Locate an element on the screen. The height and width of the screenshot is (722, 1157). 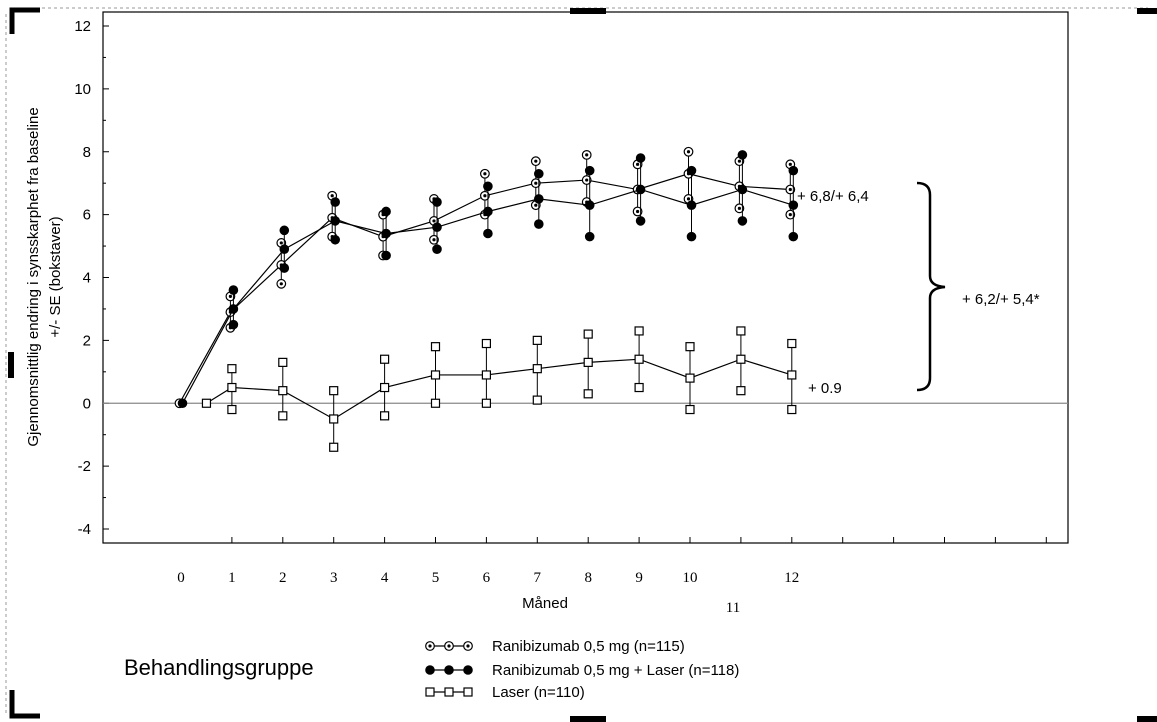
x-tick-label: 12 is located at coordinates (791, 578).